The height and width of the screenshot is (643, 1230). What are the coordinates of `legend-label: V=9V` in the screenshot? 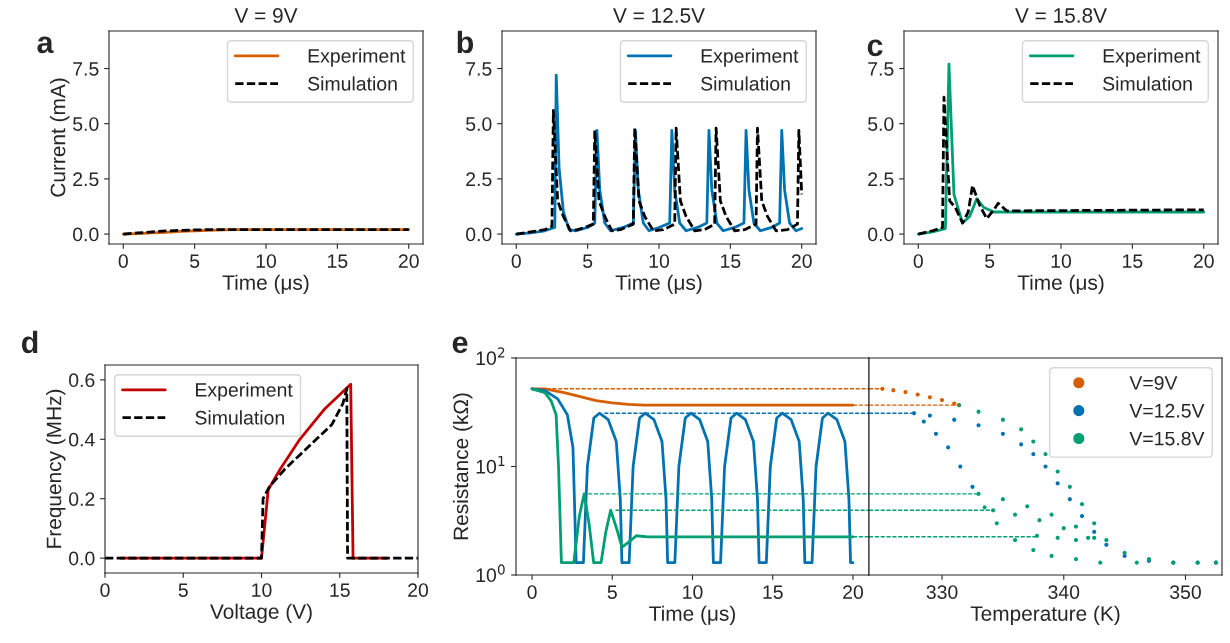 It's located at (1153, 383).